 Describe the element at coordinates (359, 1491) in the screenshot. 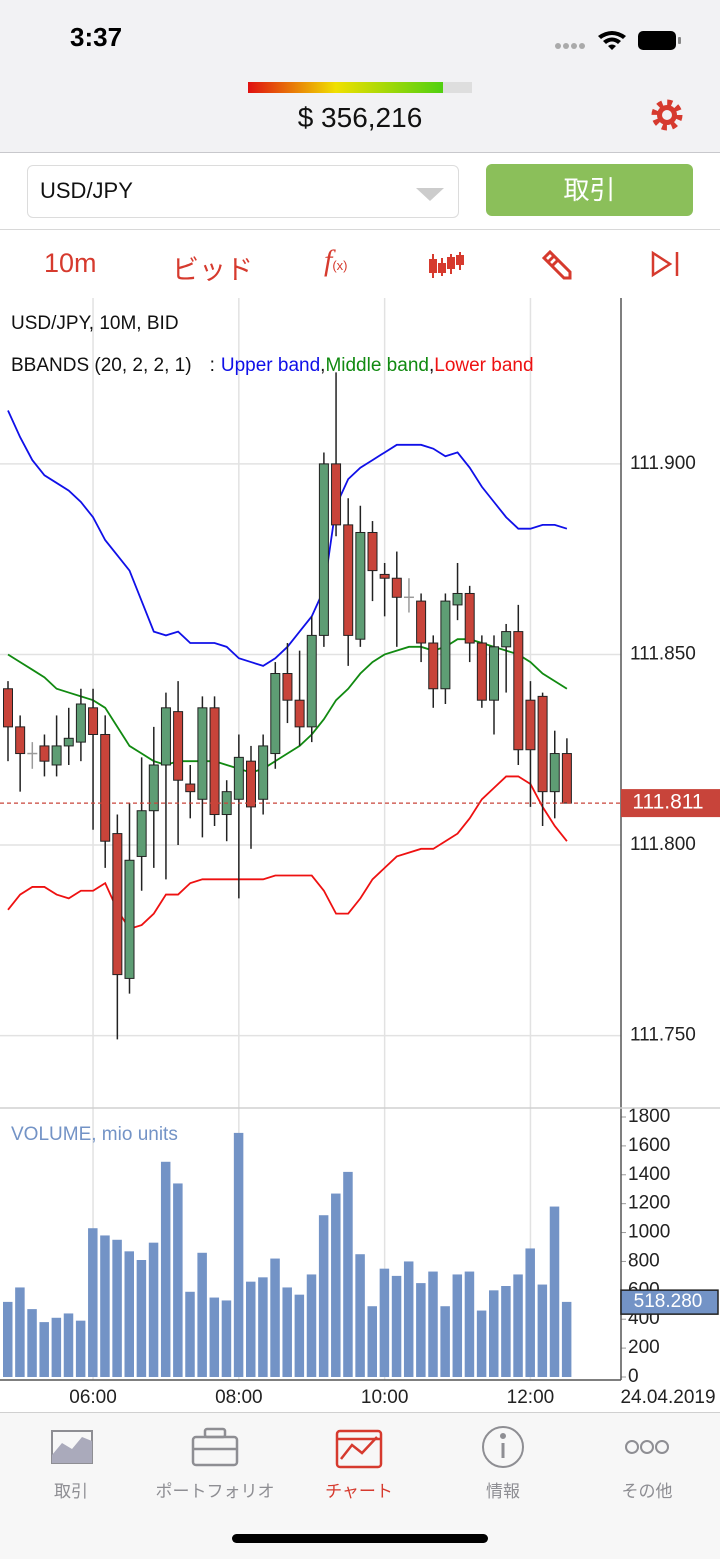

I see `tab-label: チャート` at that location.